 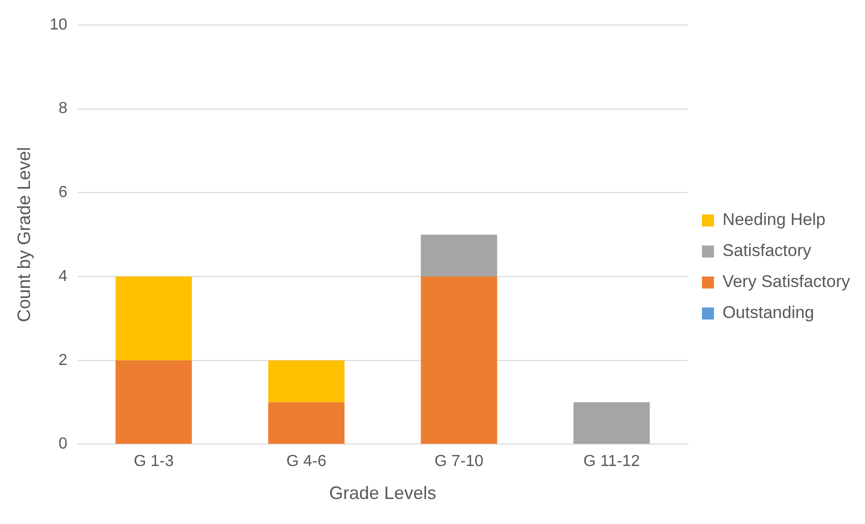 I want to click on legend-label: Outstanding, so click(x=768, y=312).